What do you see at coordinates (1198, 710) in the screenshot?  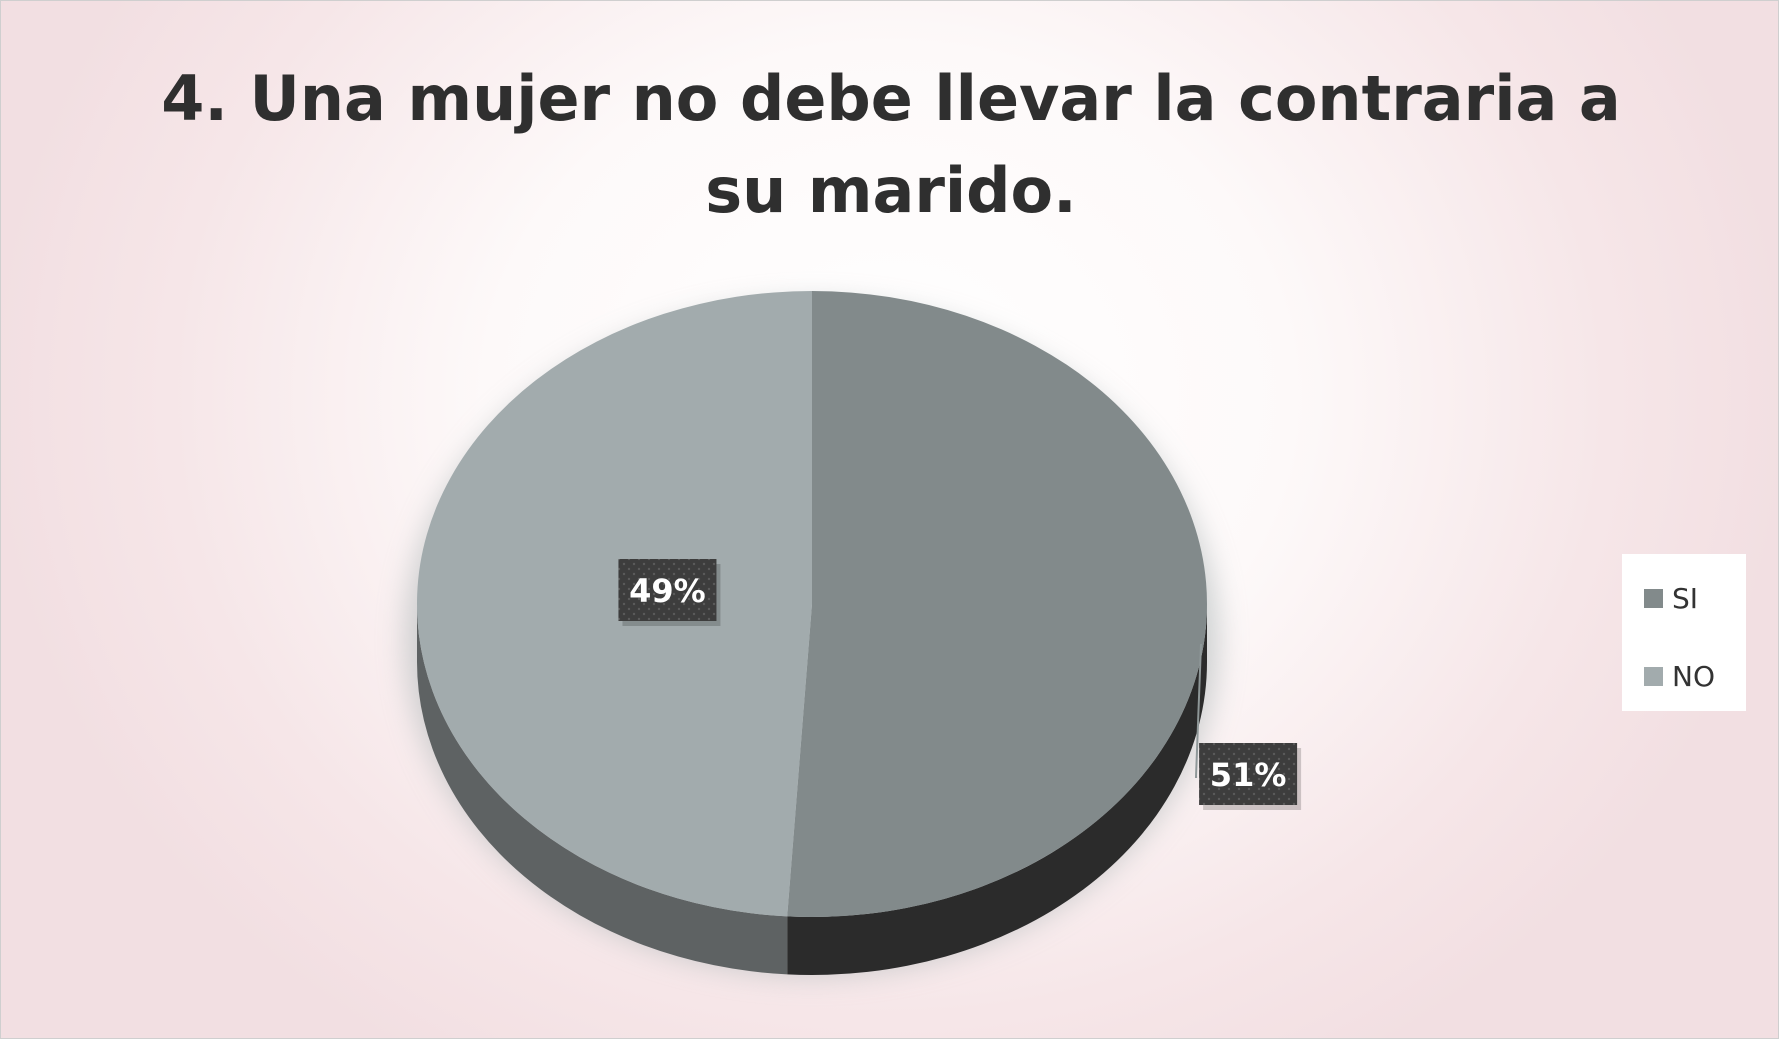 I see `leader-line-si` at bounding box center [1198, 710].